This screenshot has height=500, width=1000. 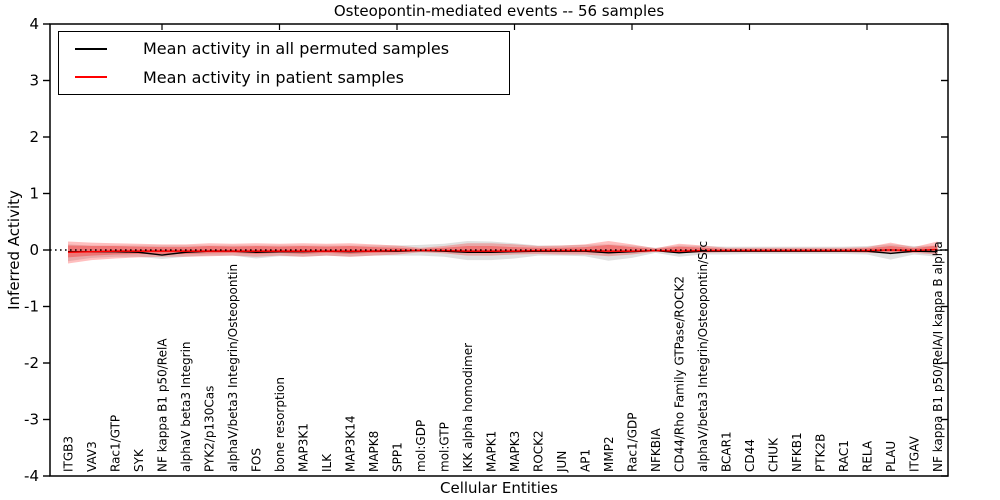 I want to click on line-mean-activity-in-patient-samples, so click(x=502, y=250).